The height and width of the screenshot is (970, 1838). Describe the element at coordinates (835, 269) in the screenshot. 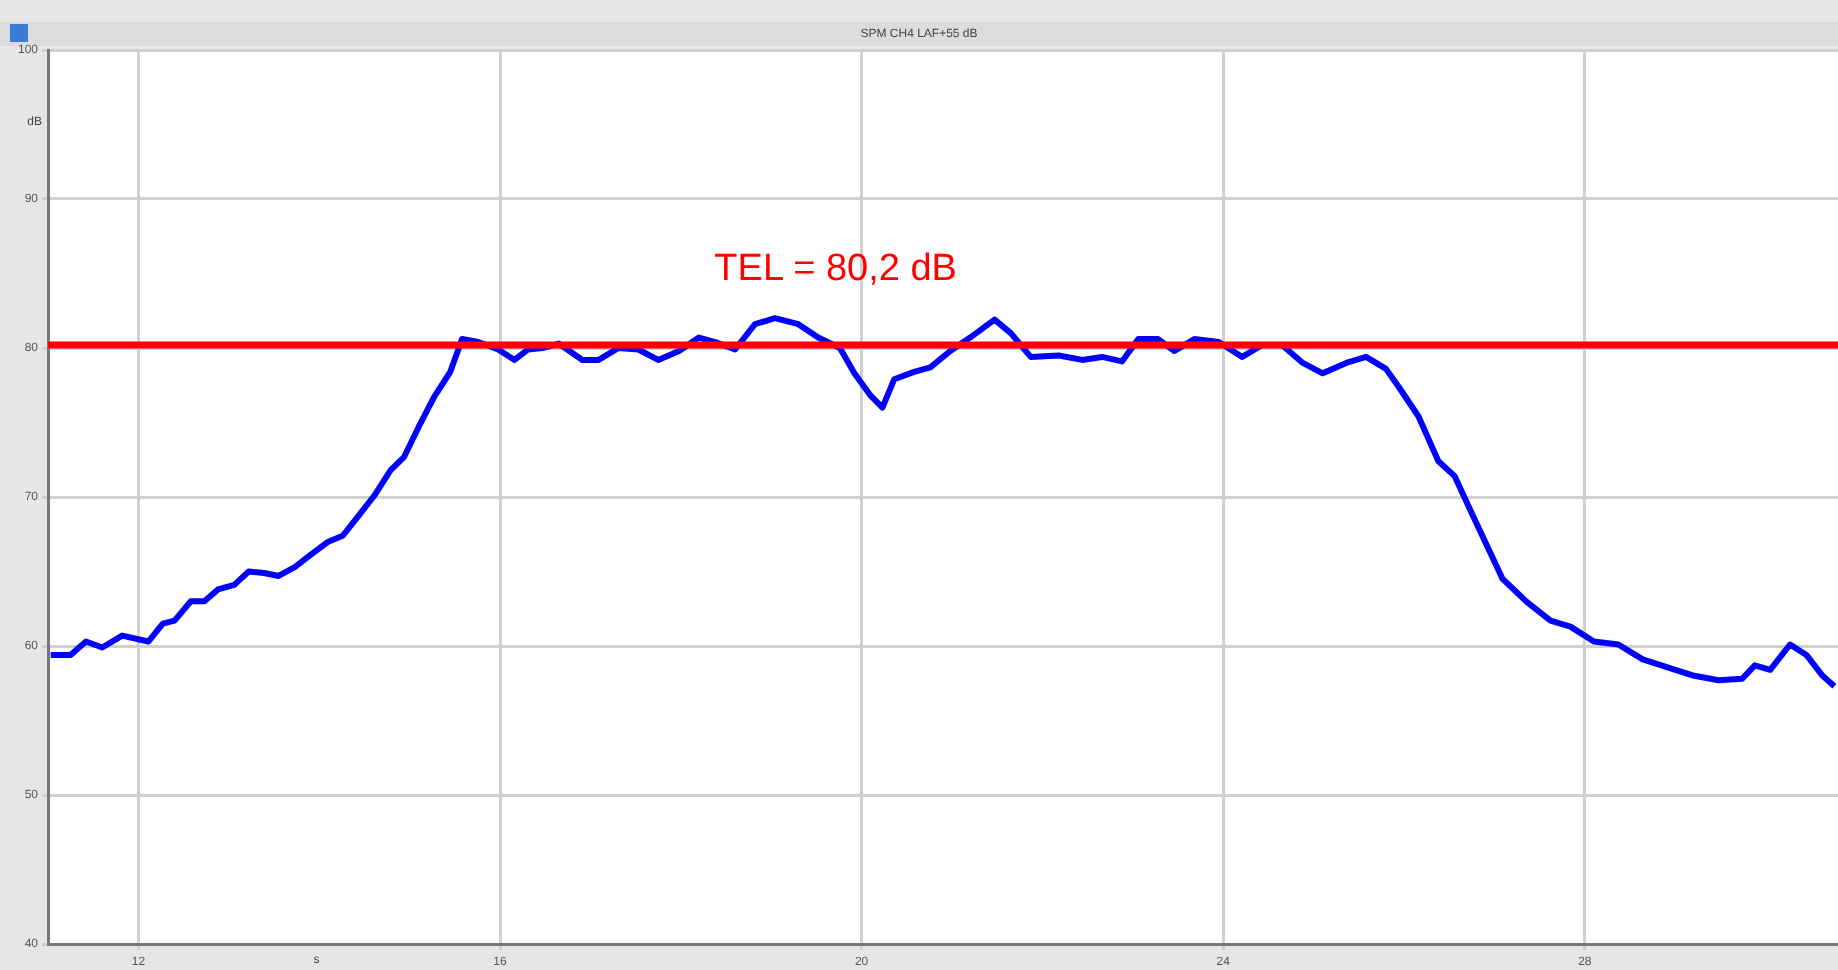

I see `ref-line-label: TEL = 80,2 dB` at that location.